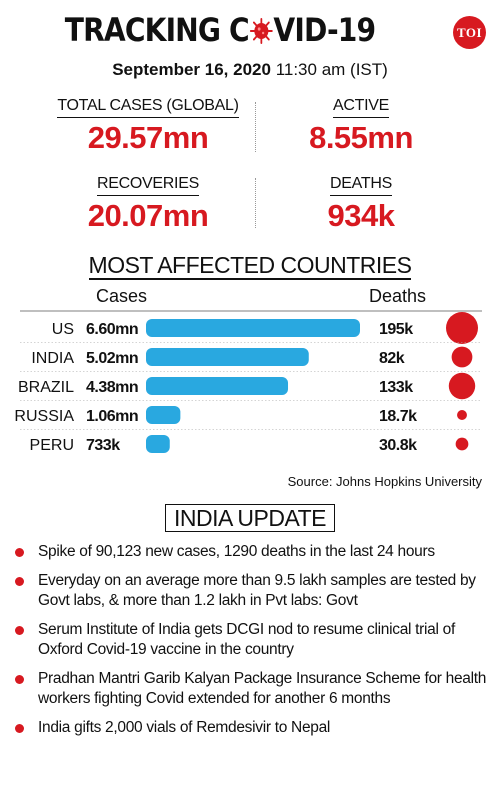 This screenshot has height=787, width=500. What do you see at coordinates (398, 416) in the screenshot?
I see `deaths-value-label: 18.7k` at bounding box center [398, 416].